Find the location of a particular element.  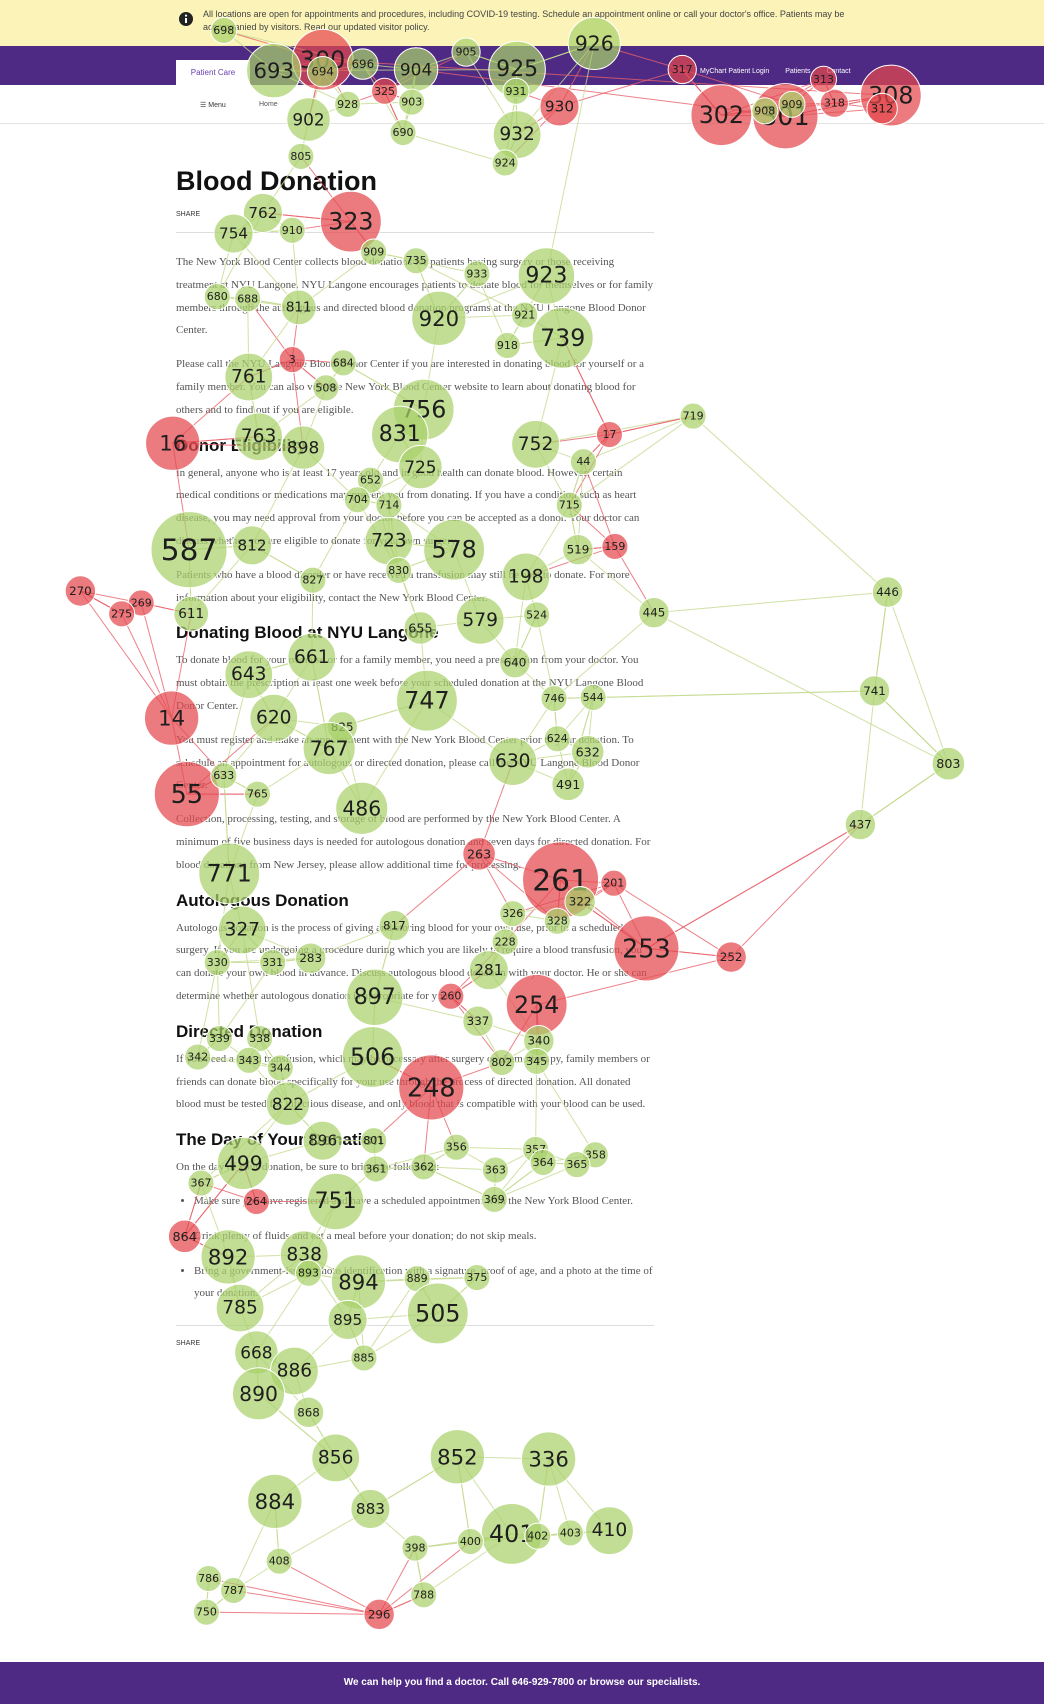

node-label: 786 is located at coordinates (208, 1578).